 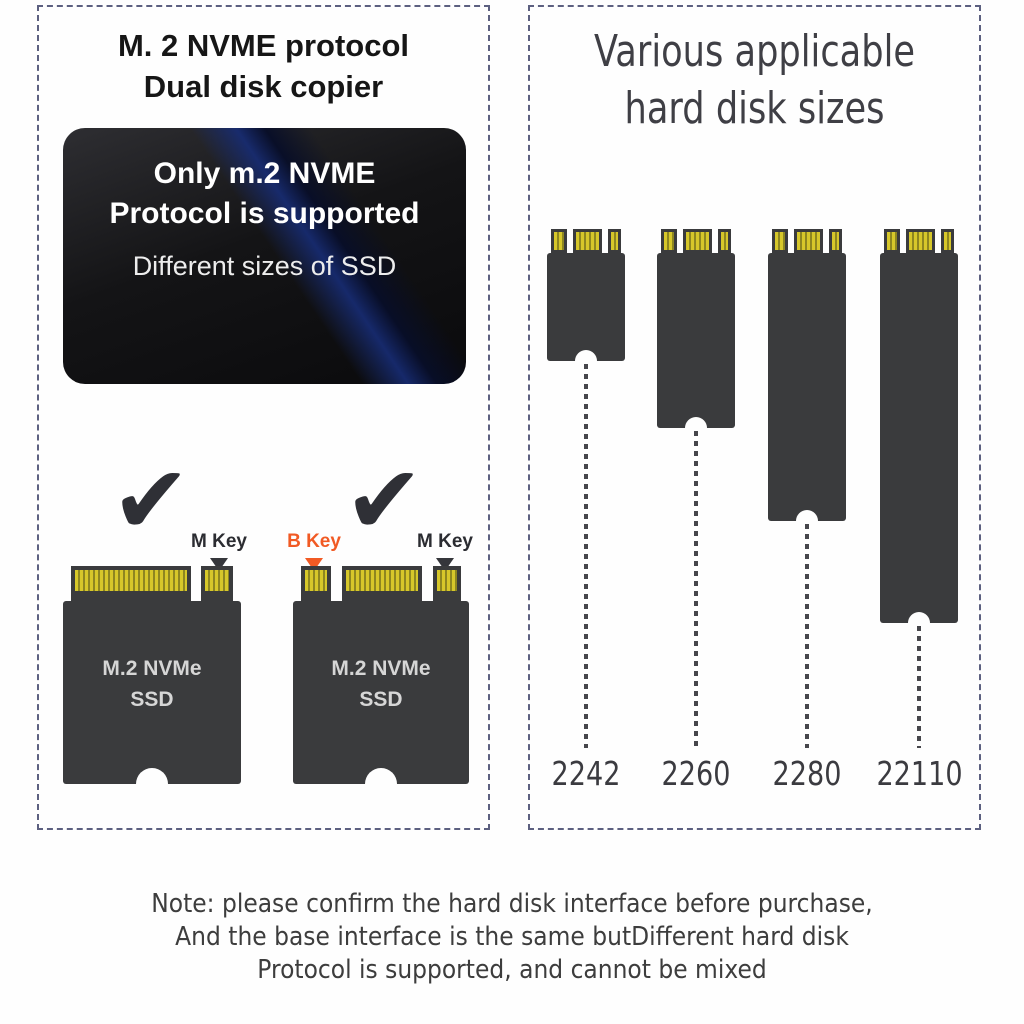 What do you see at coordinates (754, 80) in the screenshot?
I see `panel-sizes-title: Various applicable hard disk sizes` at bounding box center [754, 80].